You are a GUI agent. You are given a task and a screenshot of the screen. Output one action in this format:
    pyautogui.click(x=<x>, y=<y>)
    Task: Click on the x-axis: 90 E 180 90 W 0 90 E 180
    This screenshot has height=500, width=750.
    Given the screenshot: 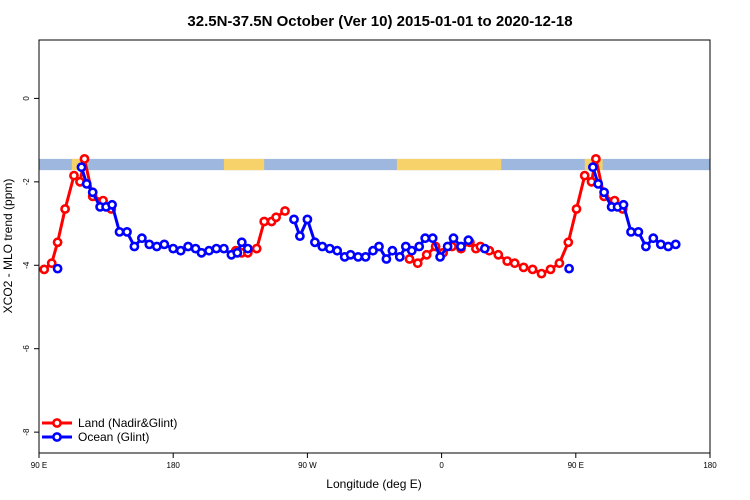 What is the action you would take?
    pyautogui.click(x=374, y=461)
    